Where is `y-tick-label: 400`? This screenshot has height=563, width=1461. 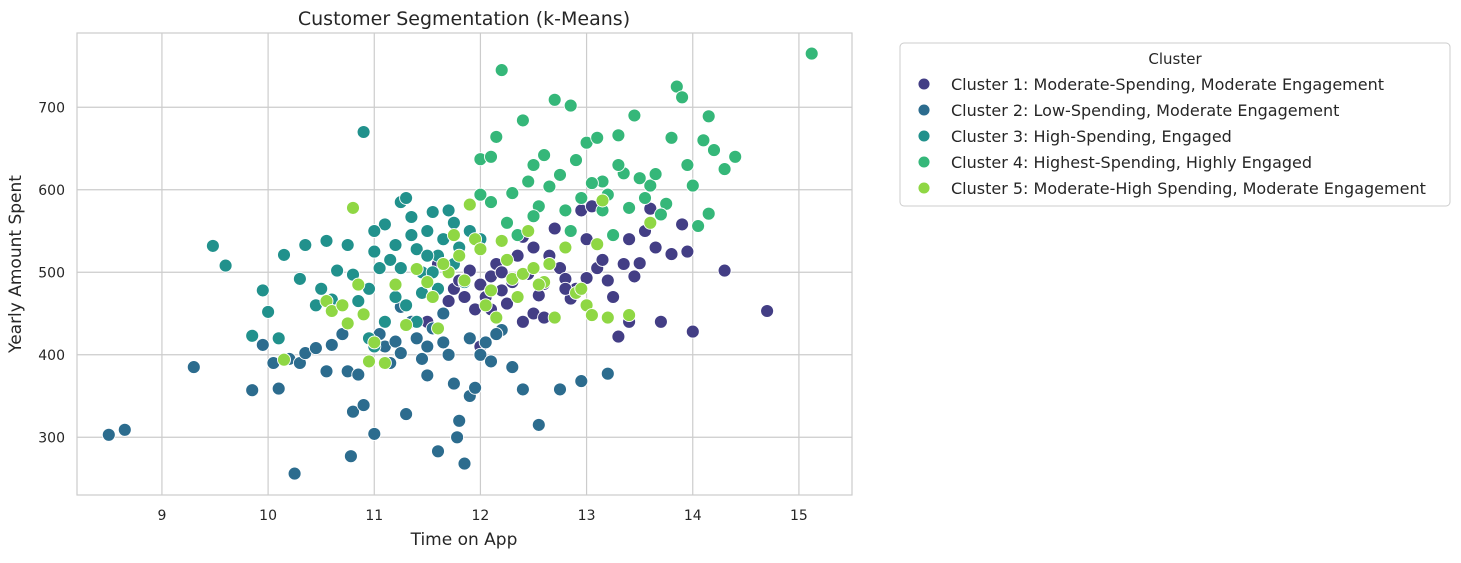 y-tick-label: 400 is located at coordinates (51, 356).